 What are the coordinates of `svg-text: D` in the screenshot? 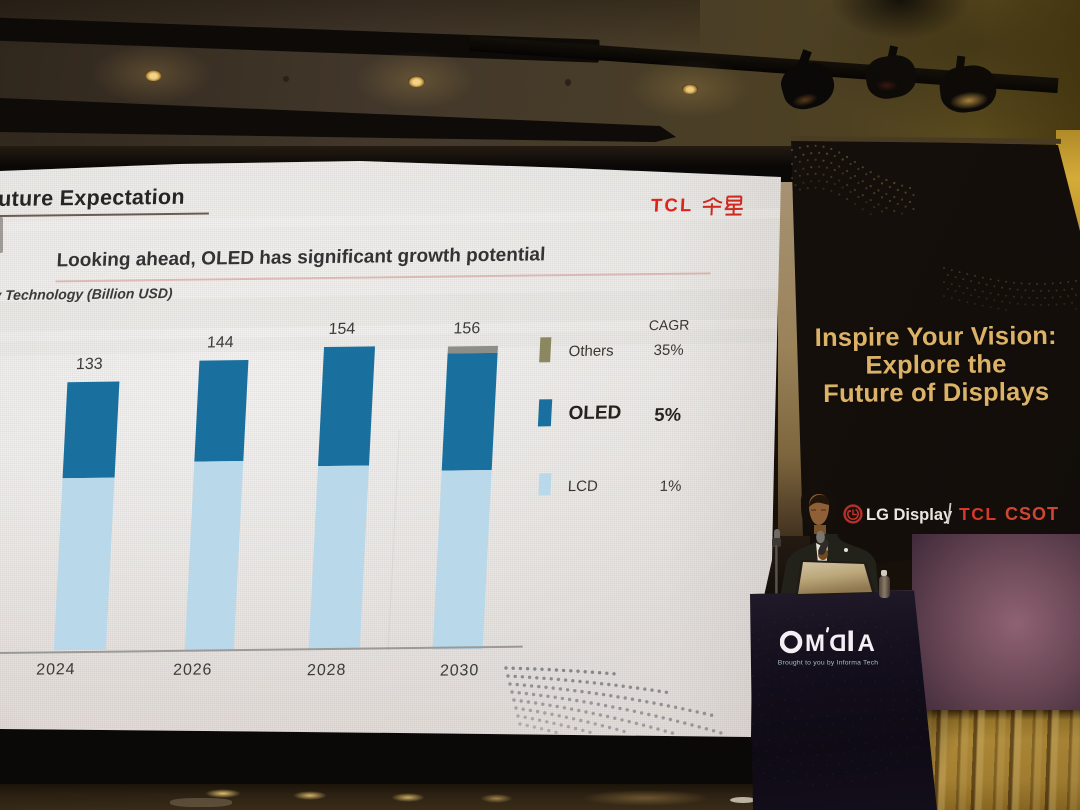 It's located at (837, 643).